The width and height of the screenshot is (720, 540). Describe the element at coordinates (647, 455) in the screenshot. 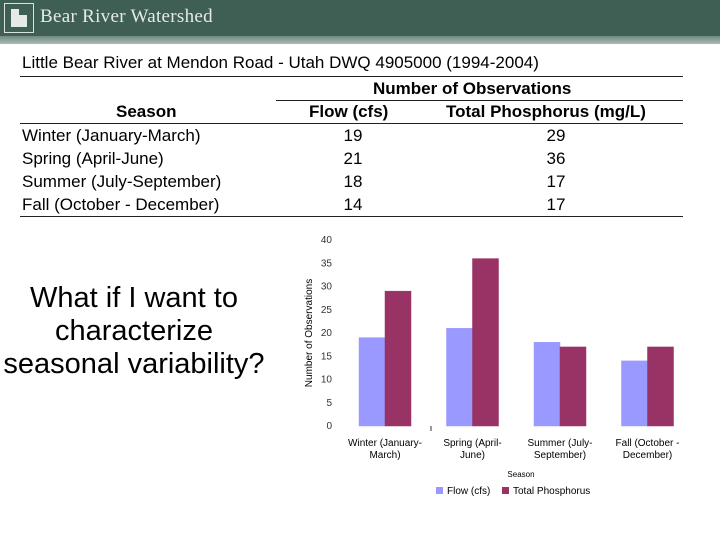

I see `x-tick-label: December)` at that location.